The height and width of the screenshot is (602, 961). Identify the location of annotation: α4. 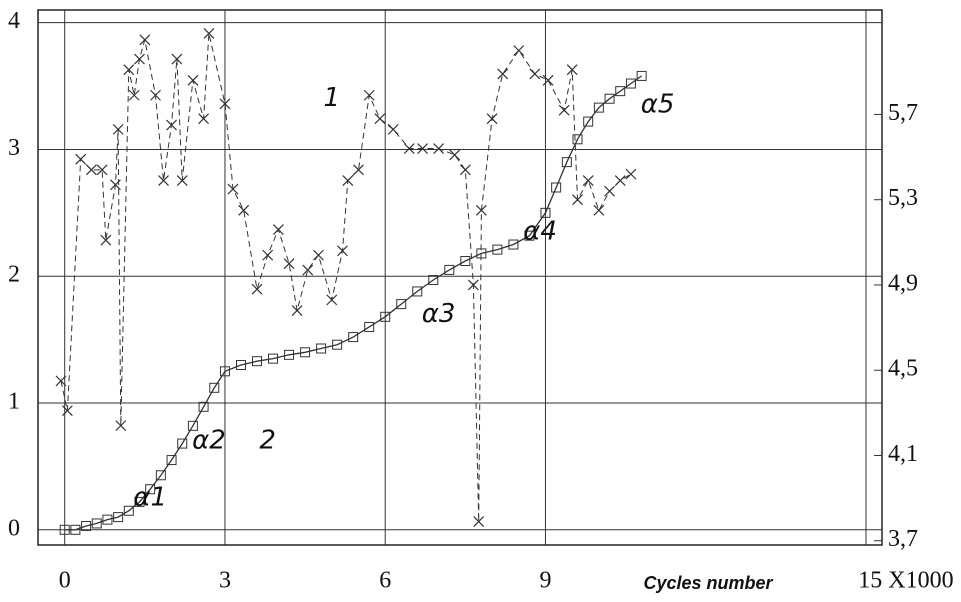
(540, 231).